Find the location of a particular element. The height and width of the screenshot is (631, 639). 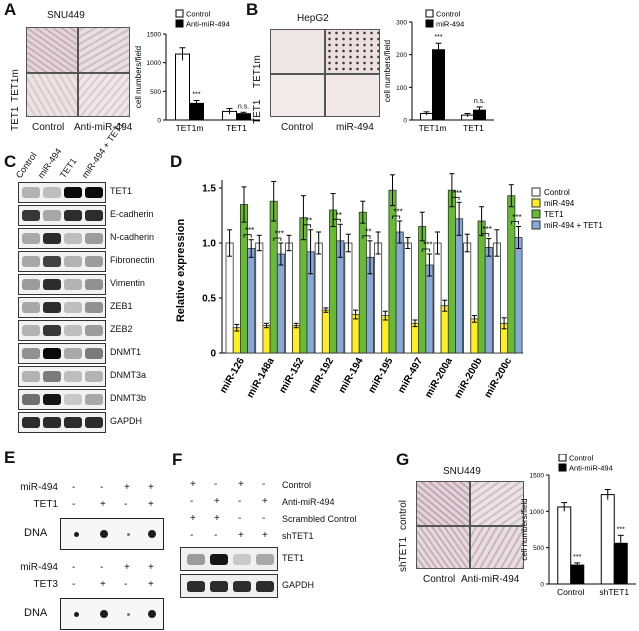

sign-Scrambled Control-0: + is located at coordinates (193, 518).